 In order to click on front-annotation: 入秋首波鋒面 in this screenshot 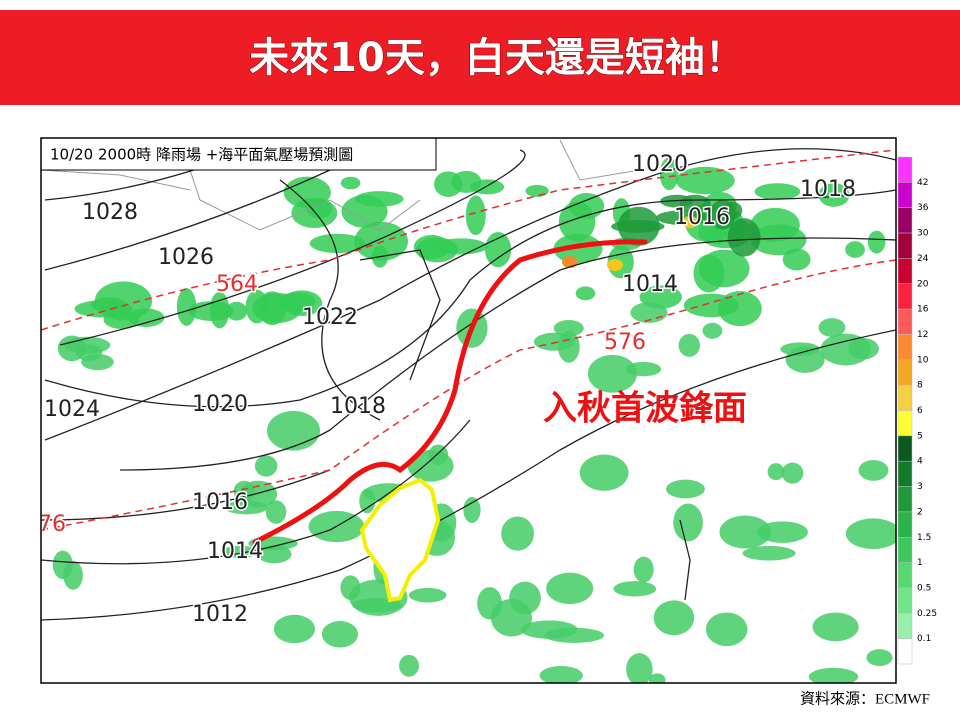, I will do `click(645, 409)`.